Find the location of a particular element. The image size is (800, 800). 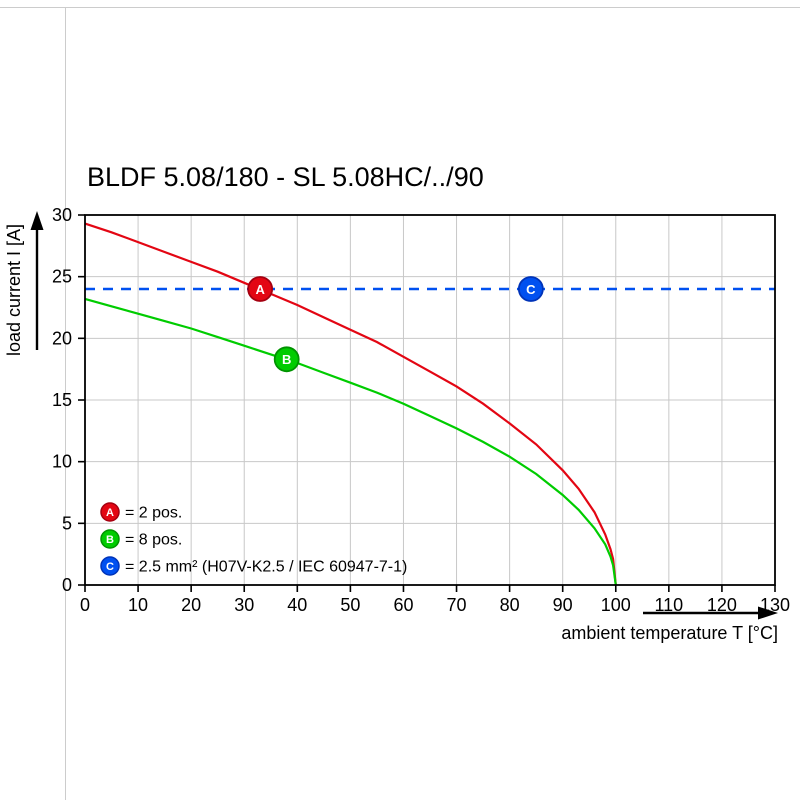

legend-item-B: B = 8 pos. is located at coordinates (141, 539).